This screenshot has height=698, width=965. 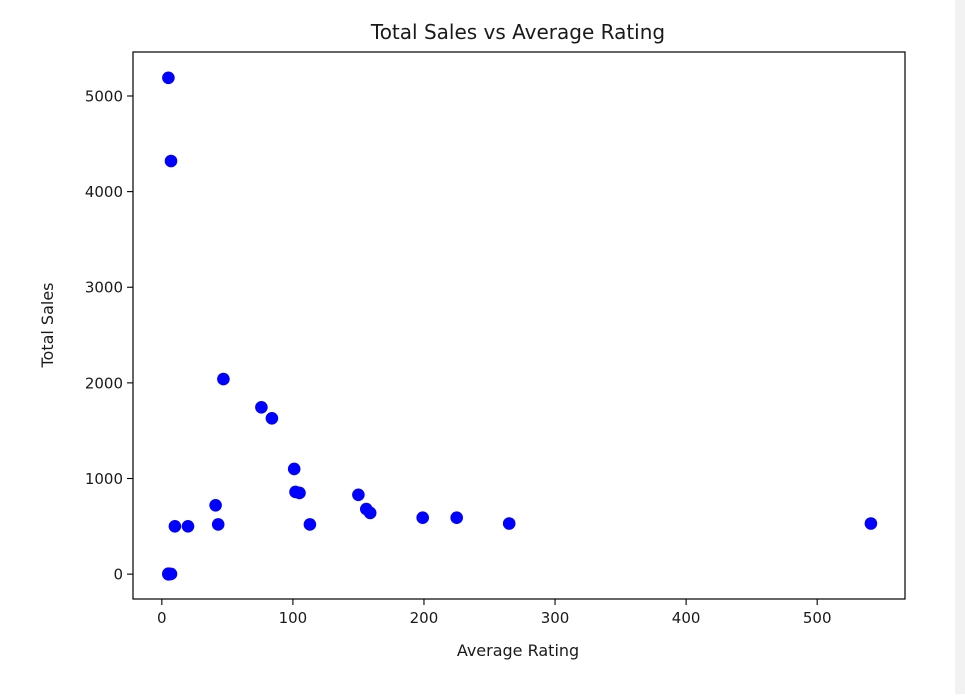 I want to click on x-axis-ticks: 0 100 200 300 400 500, so click(x=494, y=613).